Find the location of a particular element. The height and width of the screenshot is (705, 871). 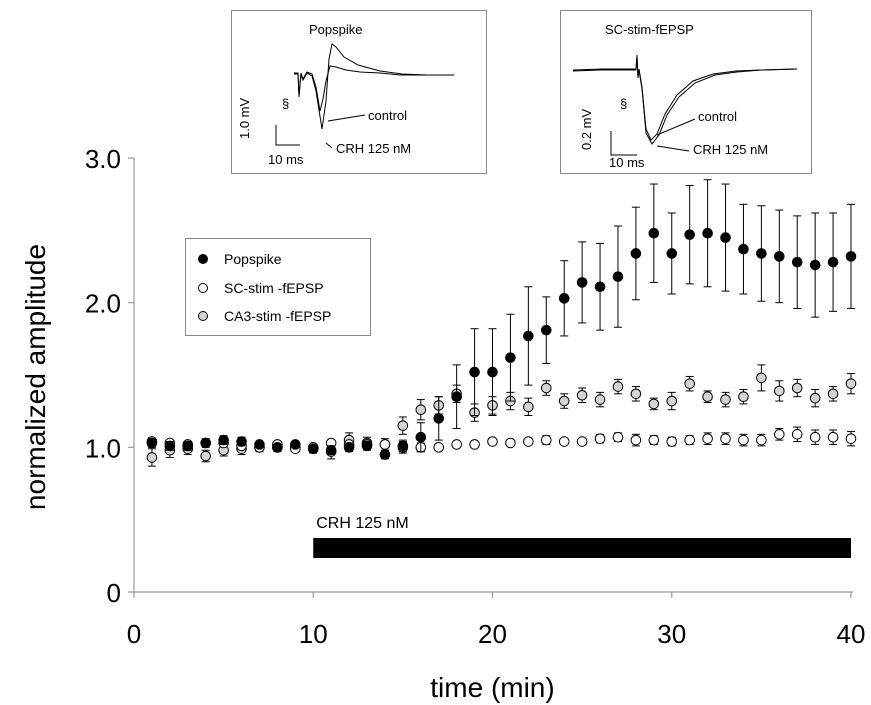

chart-legend: Popspike SC-stim -fEPSP CA3-stim -fEPSP is located at coordinates (278, 287).